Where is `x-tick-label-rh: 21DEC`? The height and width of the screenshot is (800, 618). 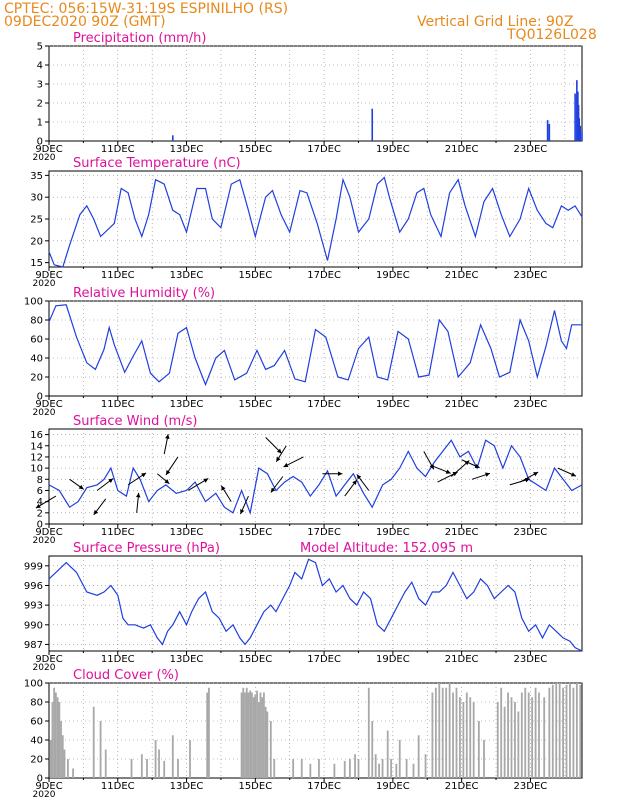
x-tick-label-rh: 21DEC is located at coordinates (462, 404).